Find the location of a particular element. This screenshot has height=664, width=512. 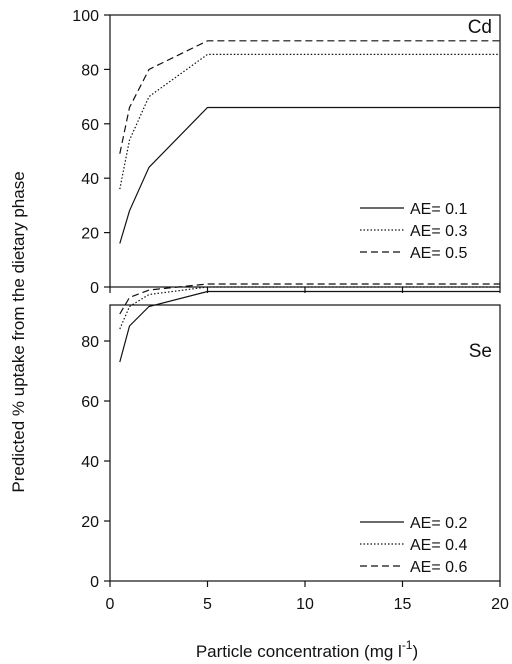

series-line-dotted is located at coordinates (309, 308).